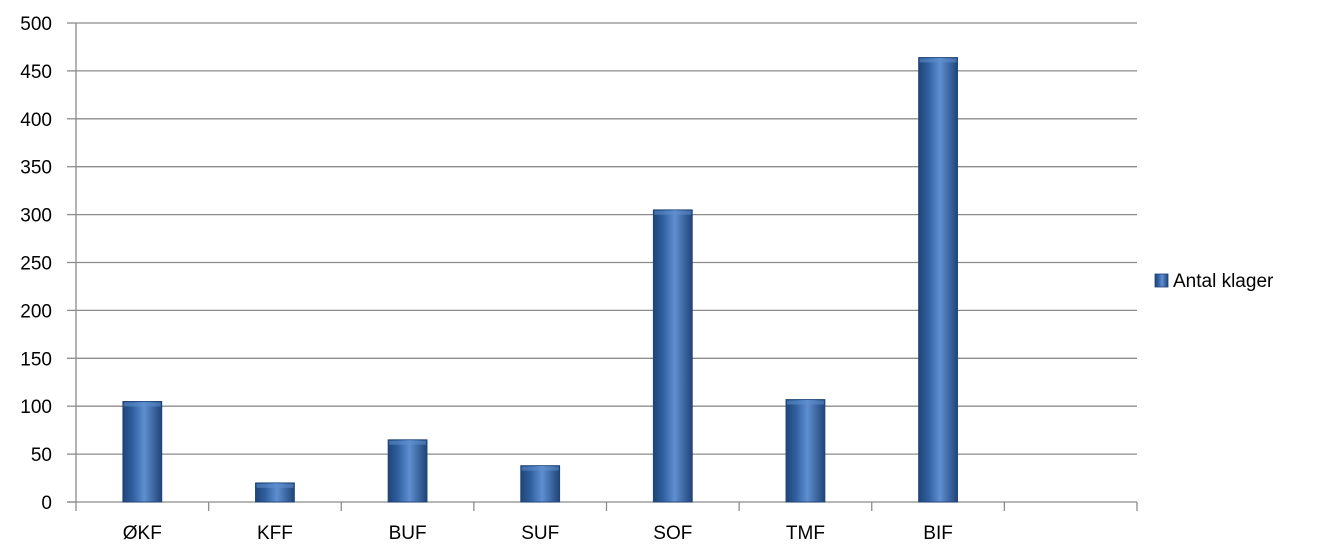 The width and height of the screenshot is (1335, 553). I want to click on x-tick-label: KFF, so click(275, 533).